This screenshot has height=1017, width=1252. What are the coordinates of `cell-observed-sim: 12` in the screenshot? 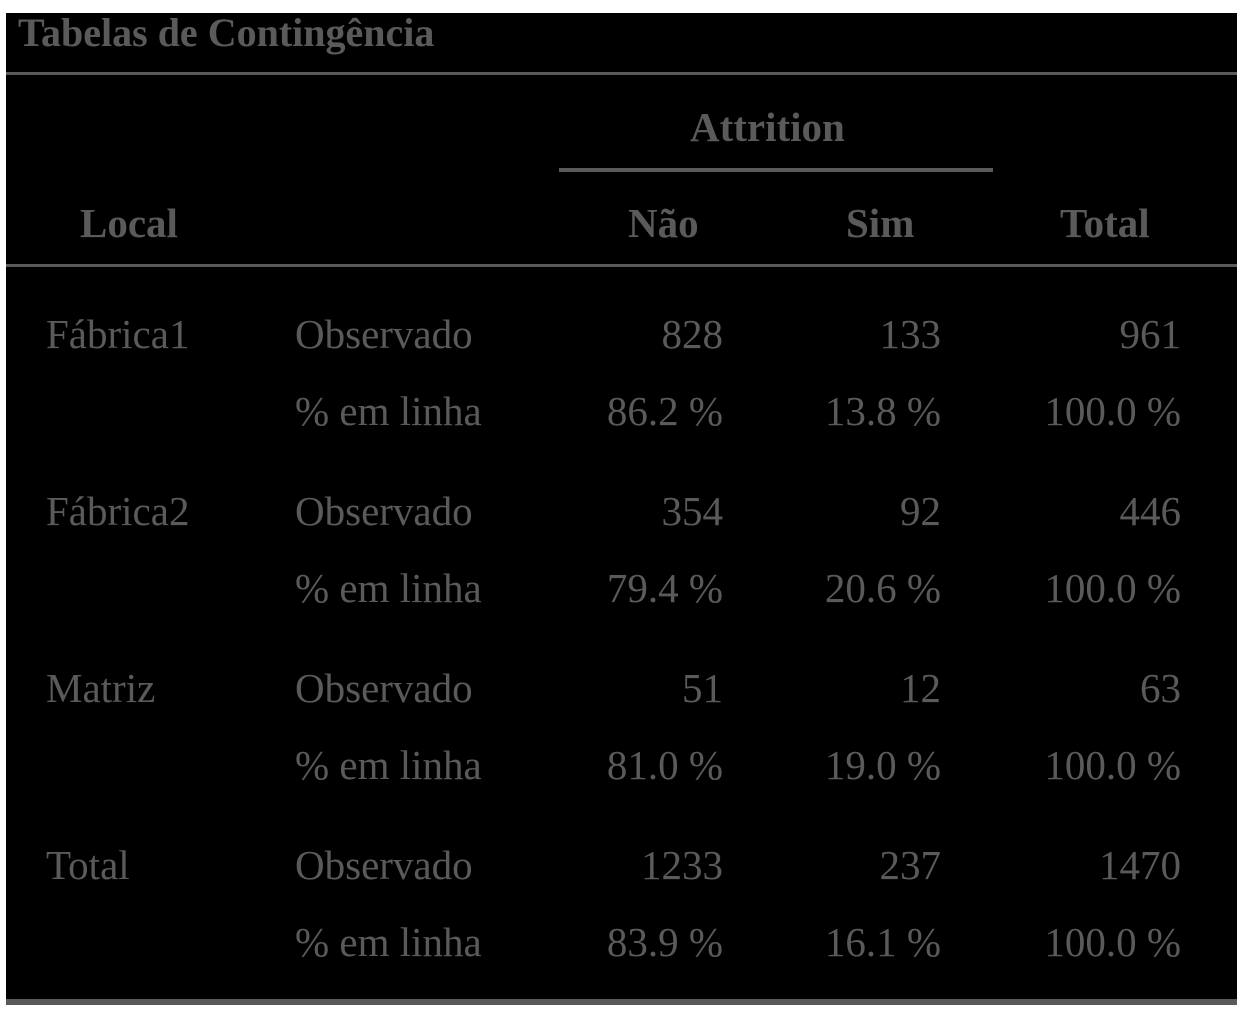 It's located at (920, 688).